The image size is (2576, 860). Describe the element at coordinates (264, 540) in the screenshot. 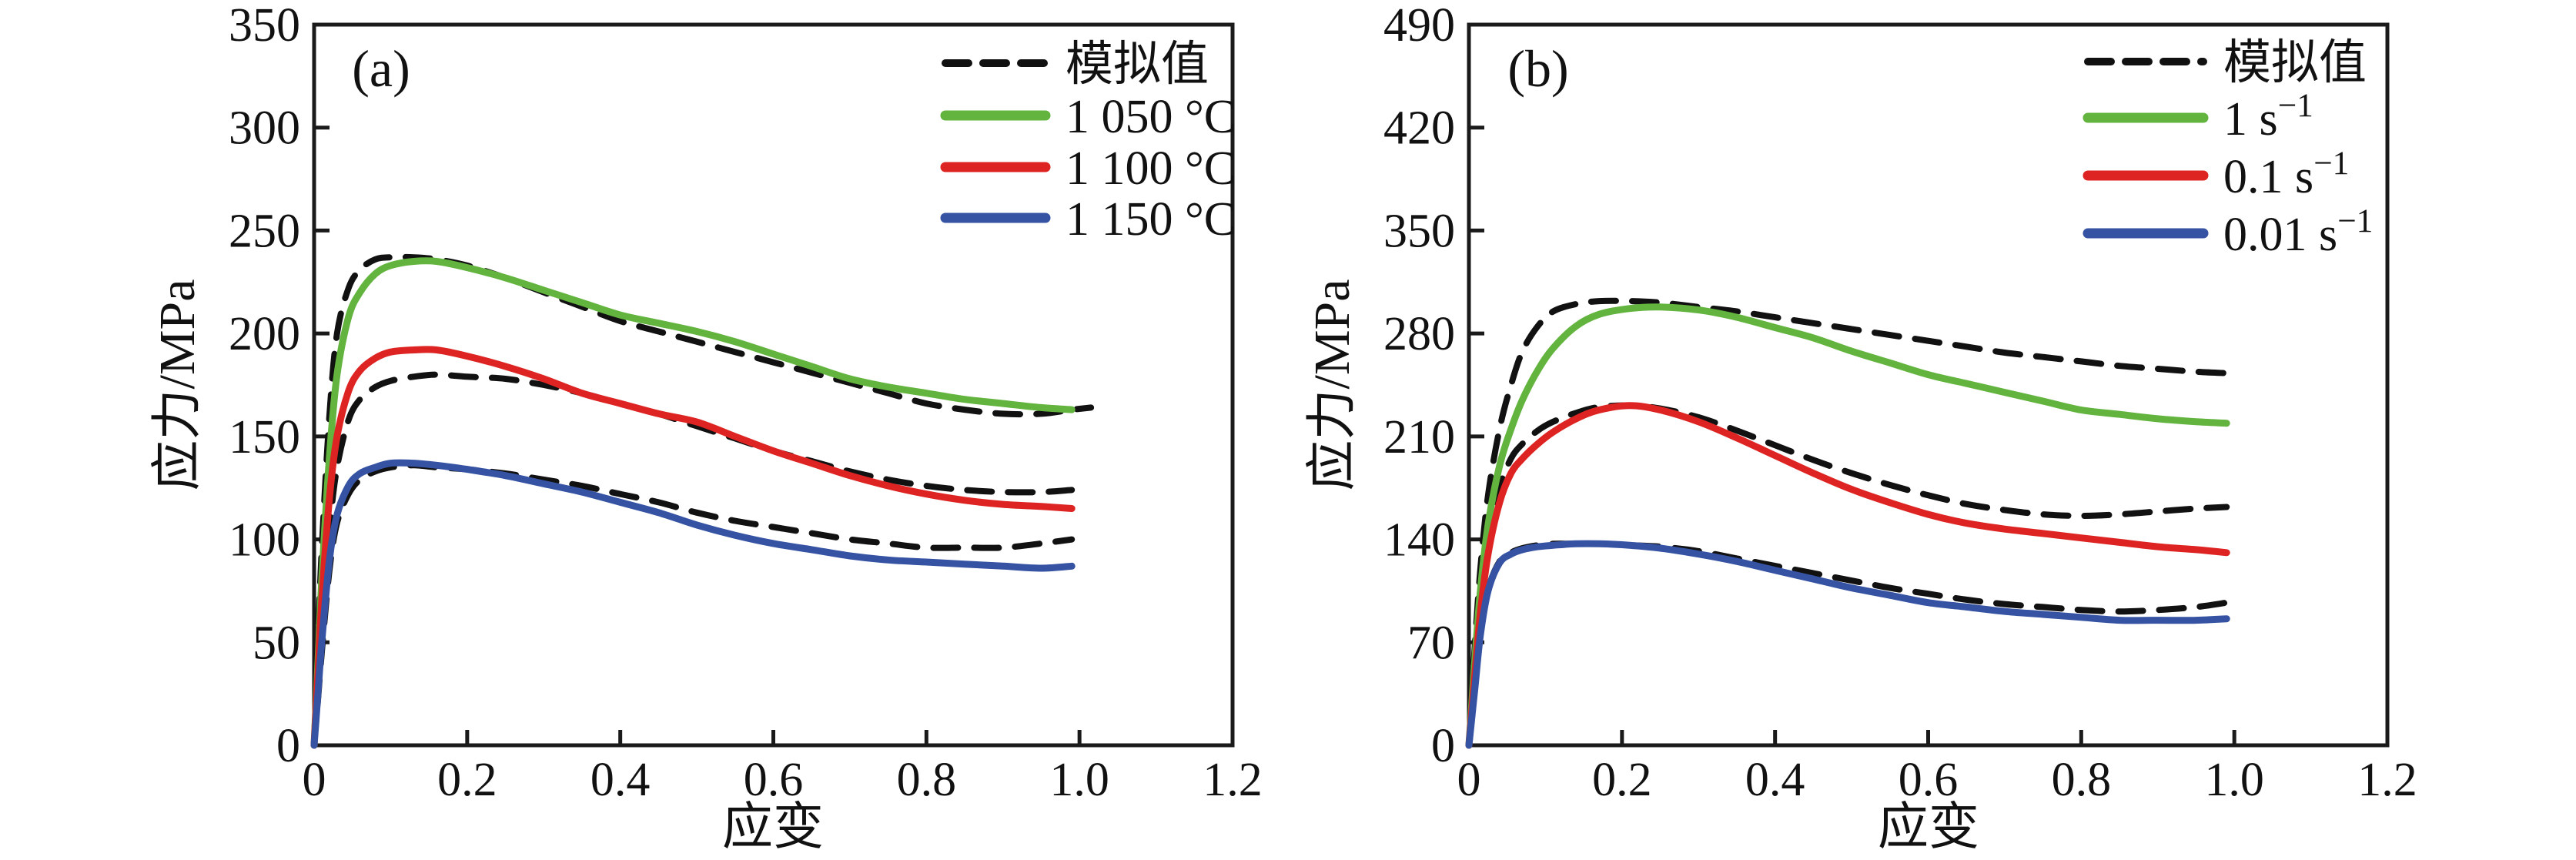

I see `y-tick-label: 100` at that location.